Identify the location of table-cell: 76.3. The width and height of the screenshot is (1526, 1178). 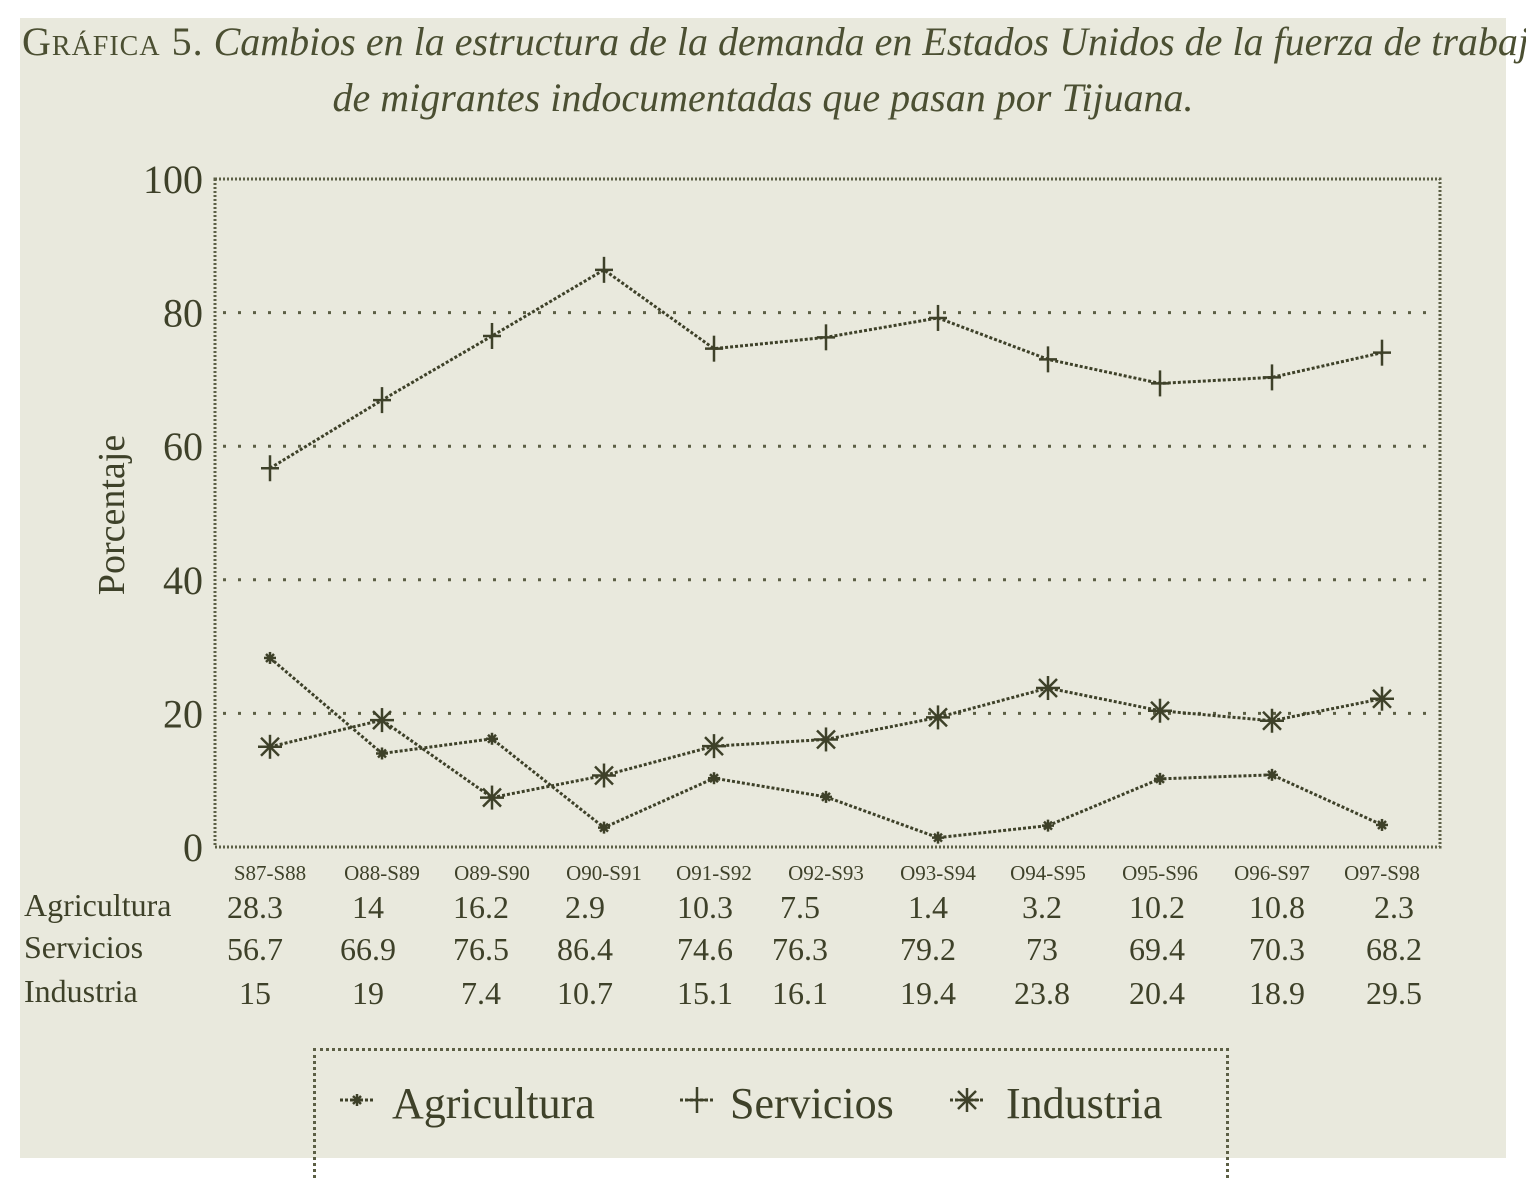
(800, 949).